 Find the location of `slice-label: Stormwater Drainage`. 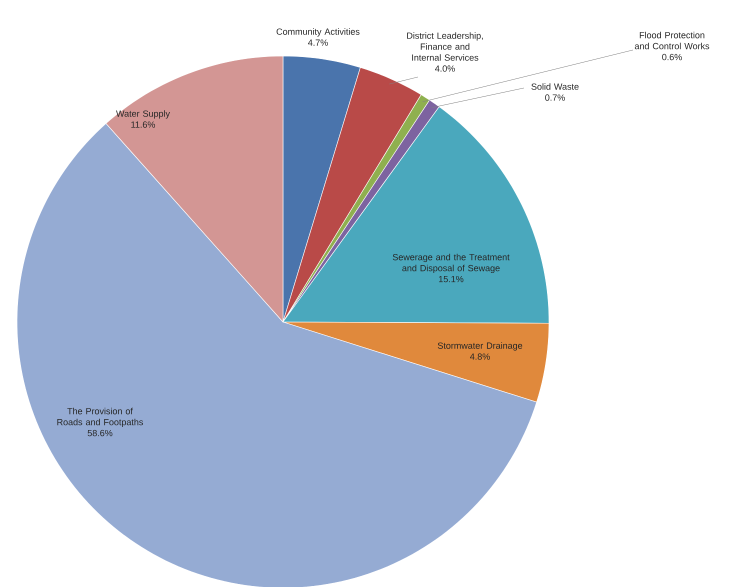

slice-label: Stormwater Drainage is located at coordinates (480, 346).